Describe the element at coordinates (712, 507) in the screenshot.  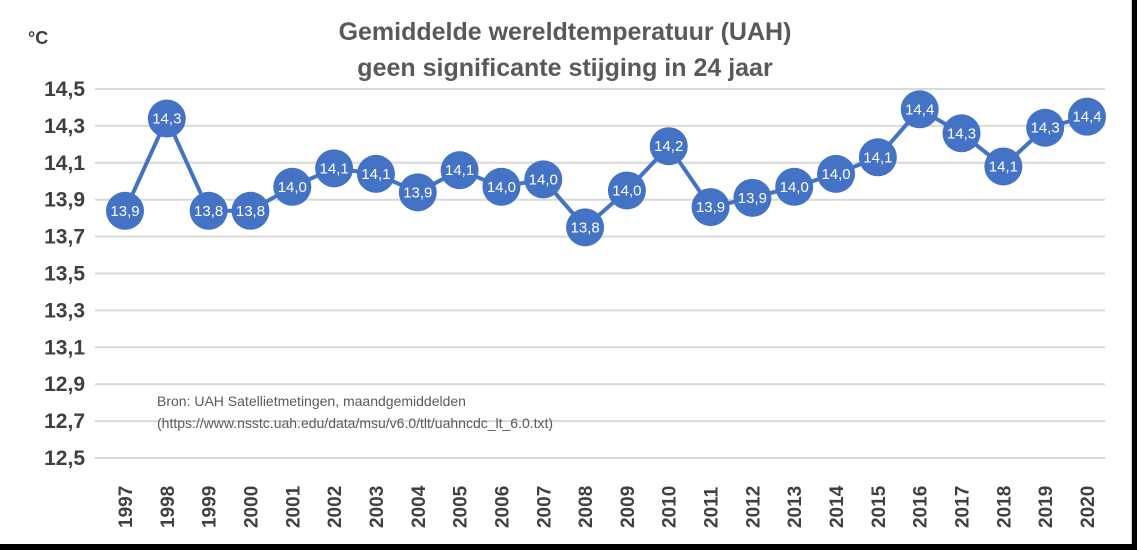
I see `x-tick-label: 2011` at that location.